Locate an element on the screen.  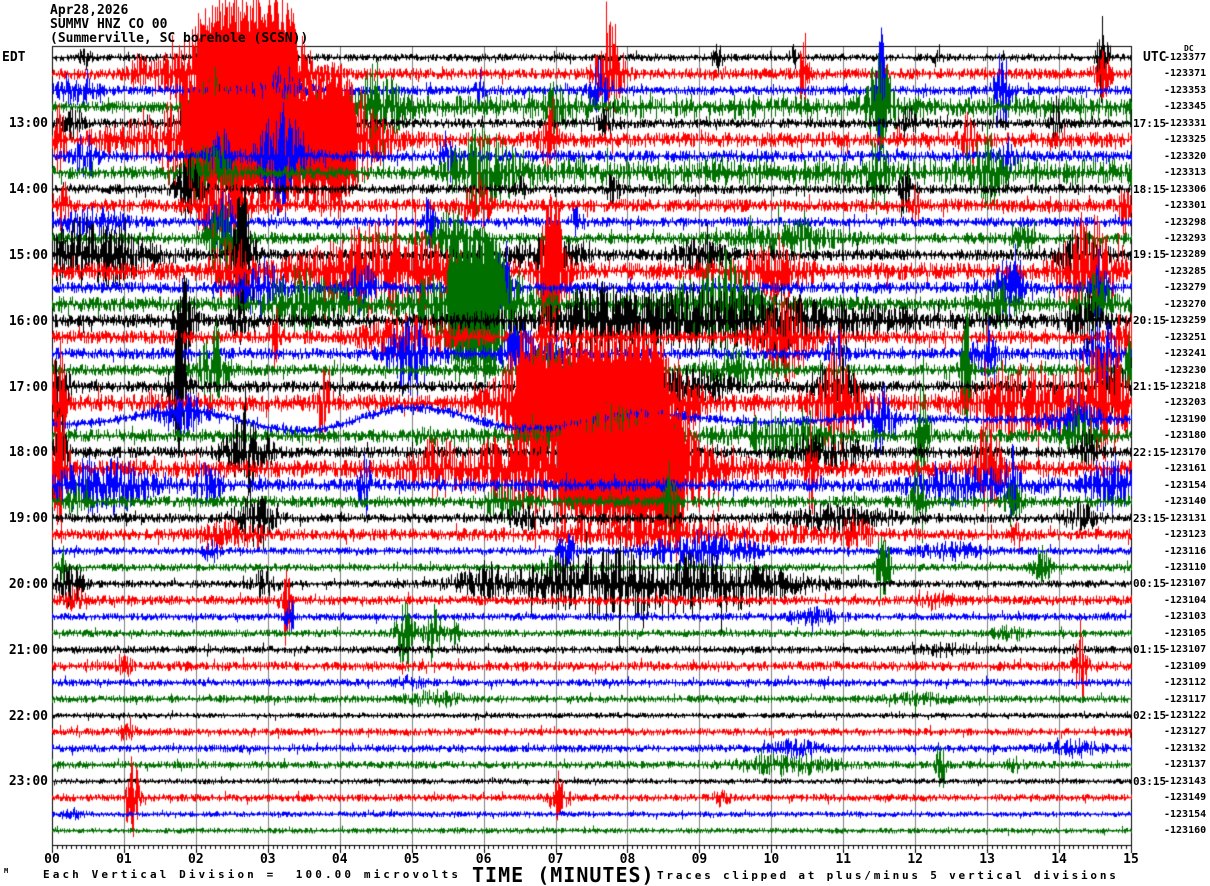
utc-quarter-hour-label: 21:15 is located at coordinates (1150, 386).